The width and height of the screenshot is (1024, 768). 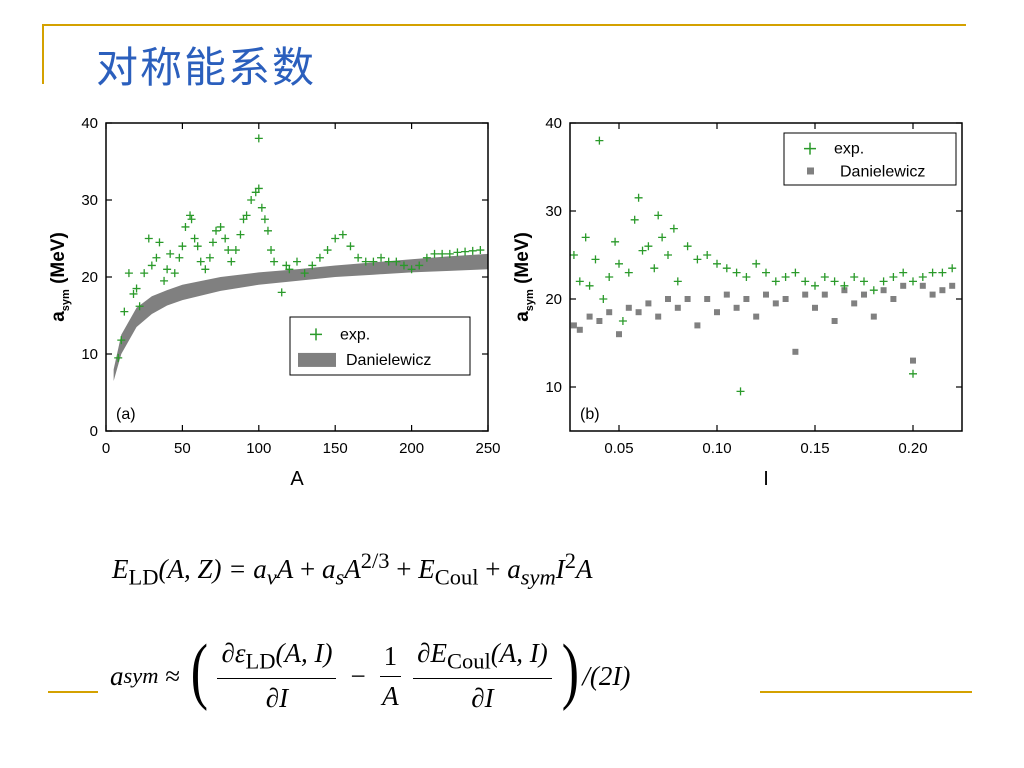 I want to click on chart1-x-tick-label: 0.10, so click(x=716, y=448).